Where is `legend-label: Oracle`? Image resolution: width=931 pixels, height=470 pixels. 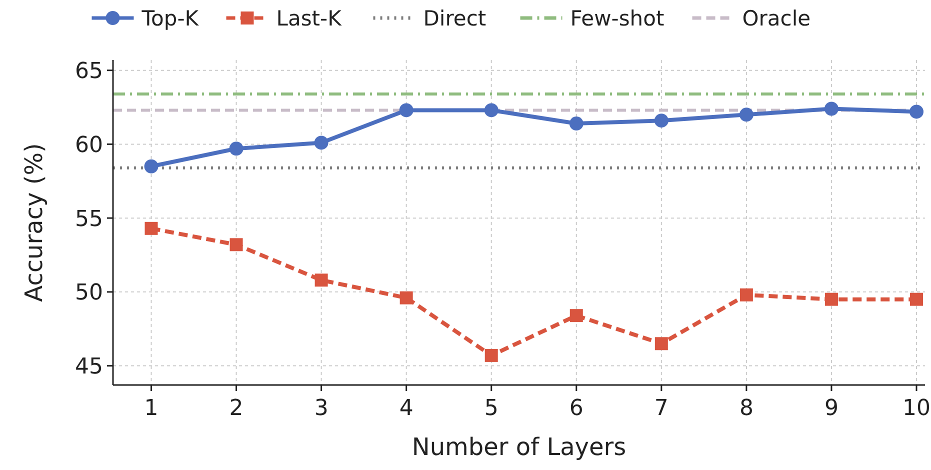 legend-label: Oracle is located at coordinates (776, 18).